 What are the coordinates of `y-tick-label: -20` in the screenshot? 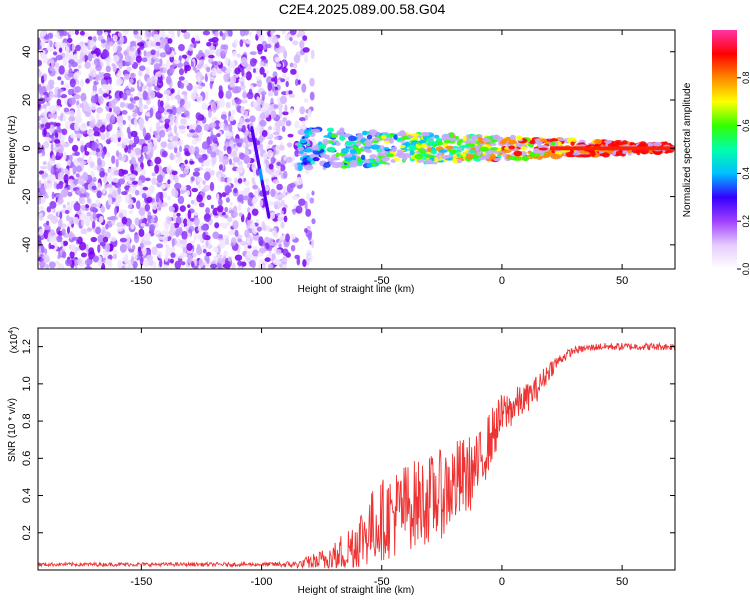 It's located at (27, 197).